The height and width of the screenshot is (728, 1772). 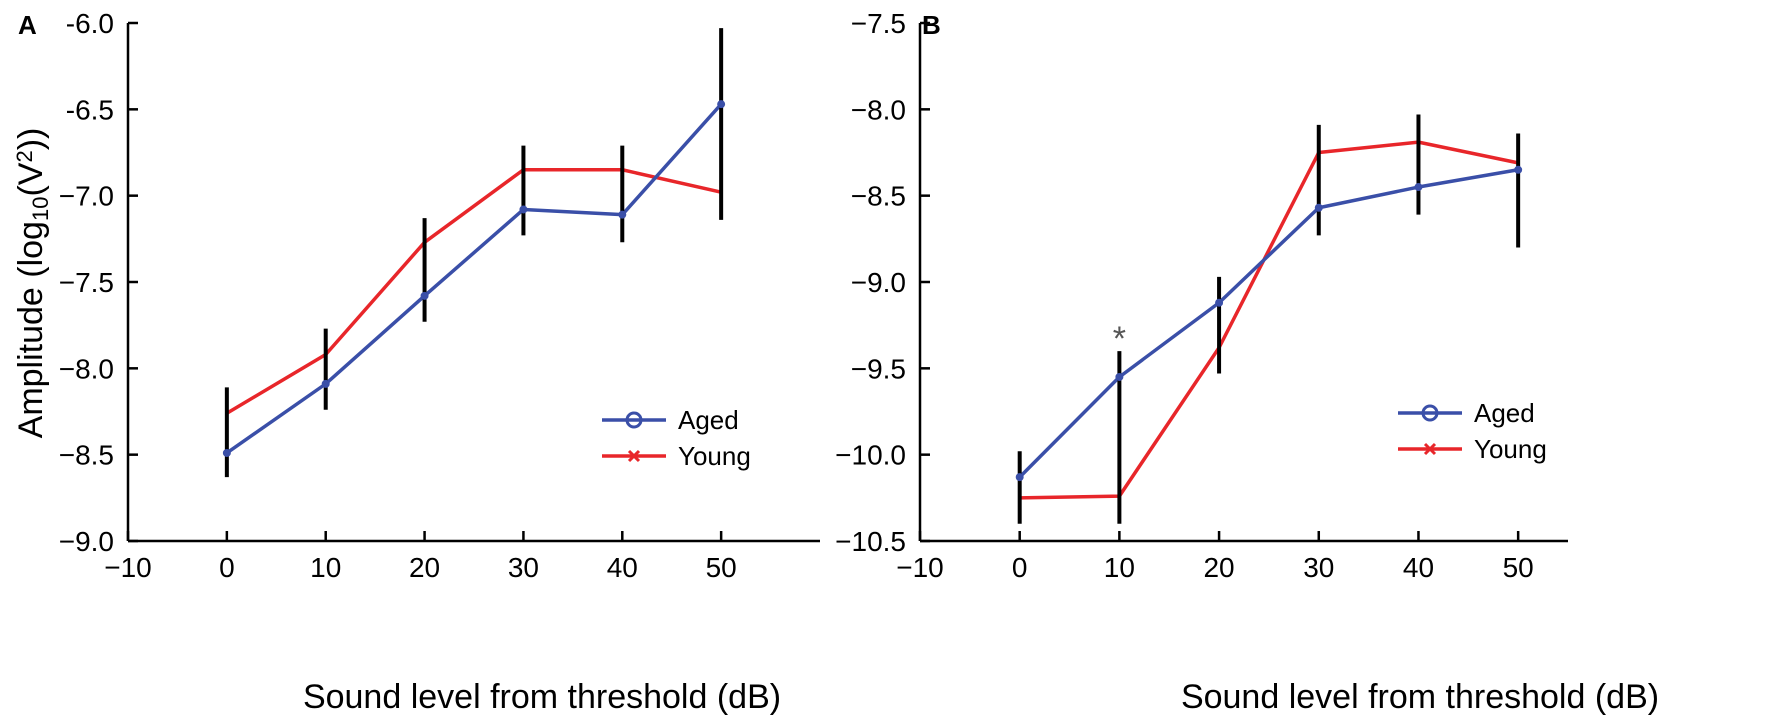 I want to click on x-tick-label-a: 20, so click(x=424, y=567).